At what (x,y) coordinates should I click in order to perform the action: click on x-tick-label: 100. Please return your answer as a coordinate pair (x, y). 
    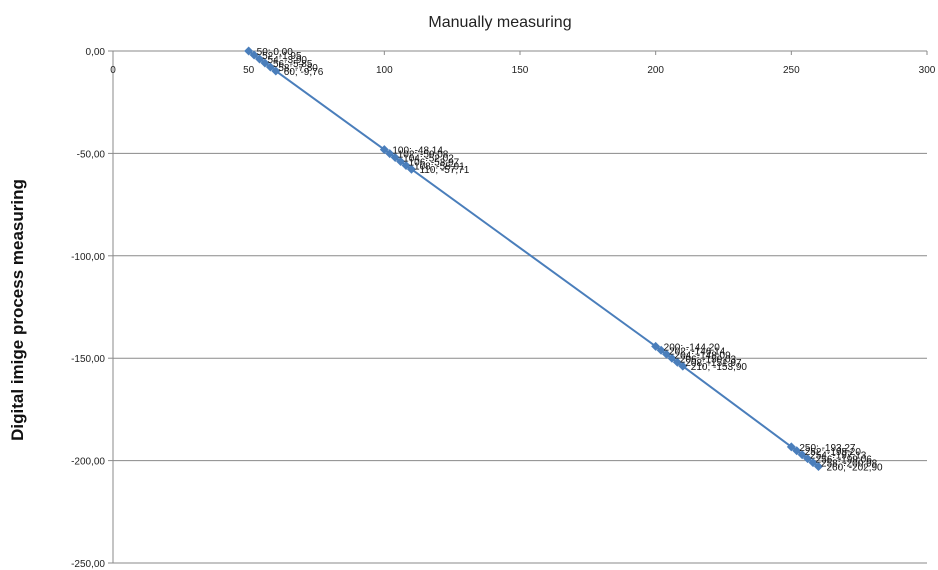
    Looking at the image, I should click on (384, 70).